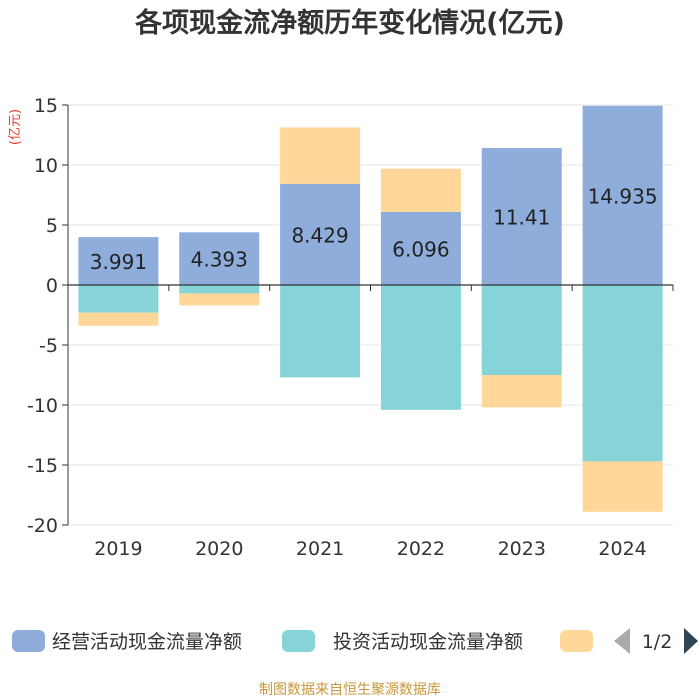 This screenshot has width=700, height=700. I want to click on bar-series1-2023, so click(521, 216).